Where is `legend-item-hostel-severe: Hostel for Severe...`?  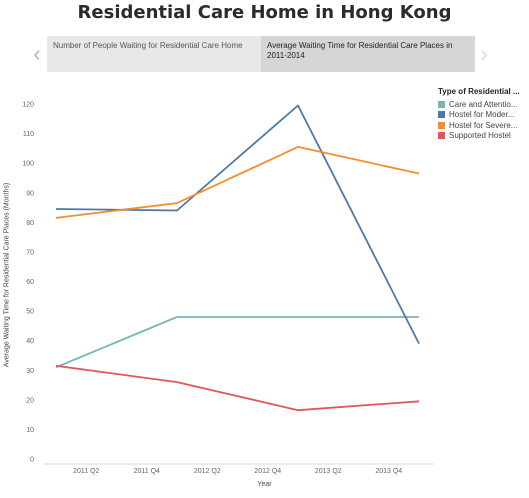
legend-item-hostel-severe: Hostel for Severe... is located at coordinates (483, 125).